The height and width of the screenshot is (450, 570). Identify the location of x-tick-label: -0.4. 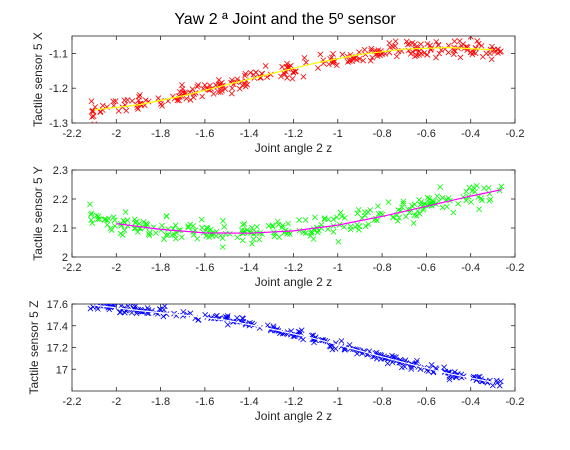
(470, 402).